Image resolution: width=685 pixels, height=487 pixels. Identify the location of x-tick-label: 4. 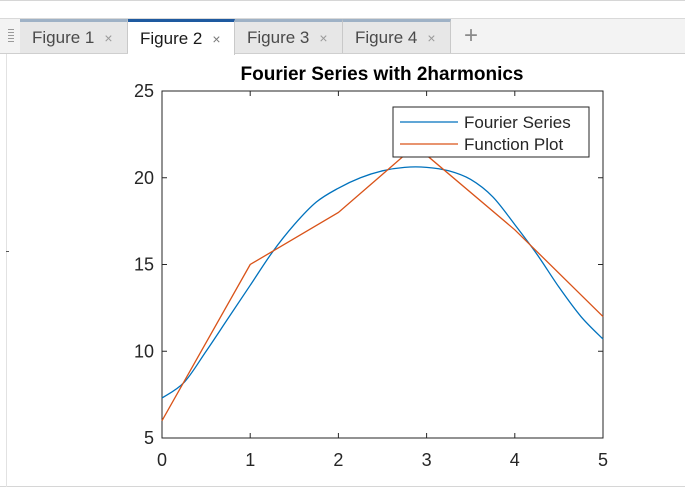
(515, 460).